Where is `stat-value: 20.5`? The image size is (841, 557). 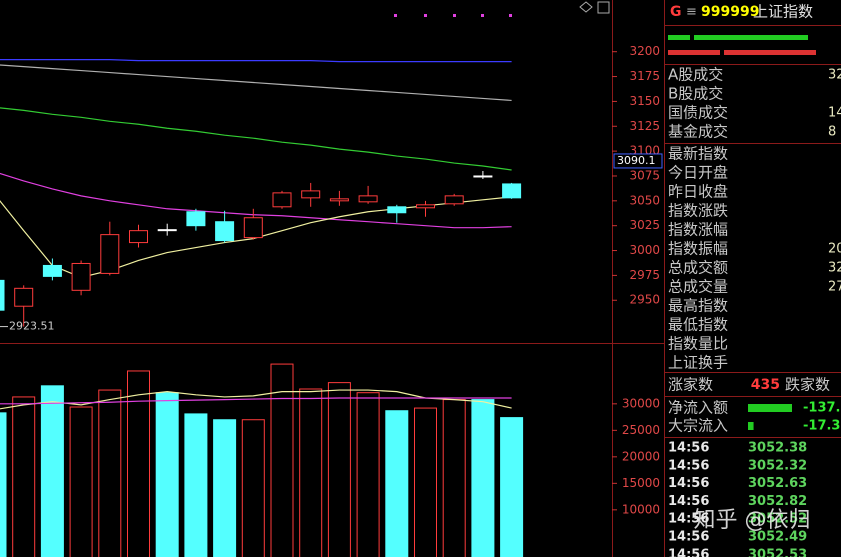 stat-value: 20.5 is located at coordinates (834, 249).